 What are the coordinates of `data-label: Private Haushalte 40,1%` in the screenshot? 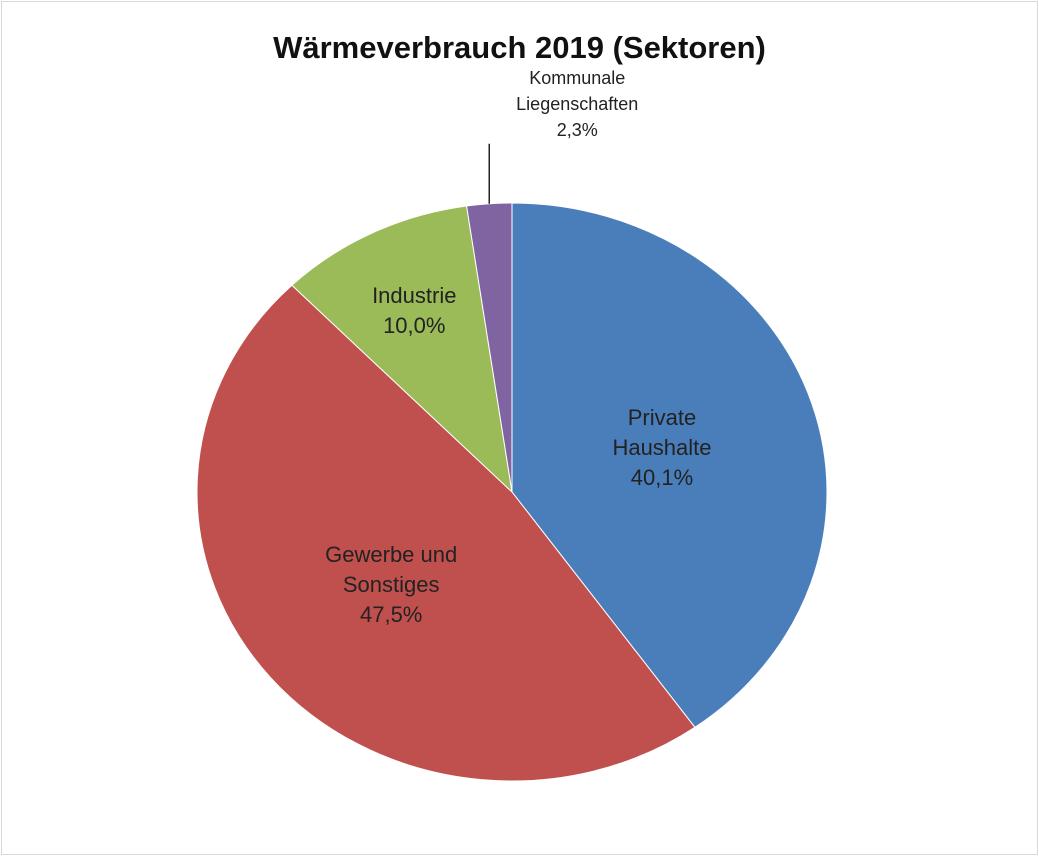 It's located at (662, 448).